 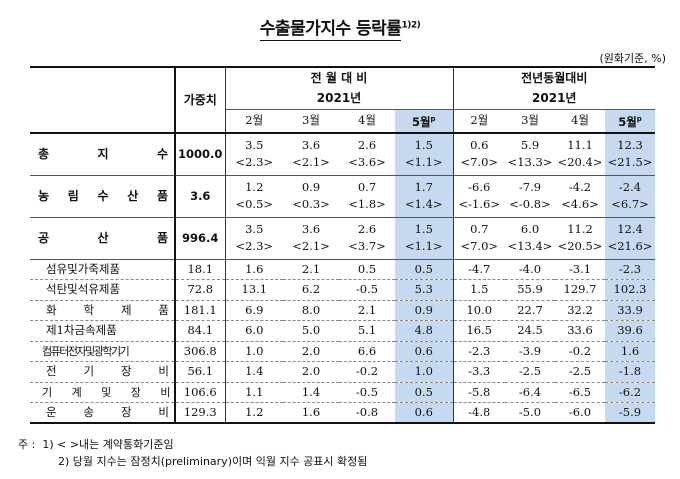 What do you see at coordinates (630, 310) in the screenshot?
I see `yoy-cell: 33.9` at bounding box center [630, 310].